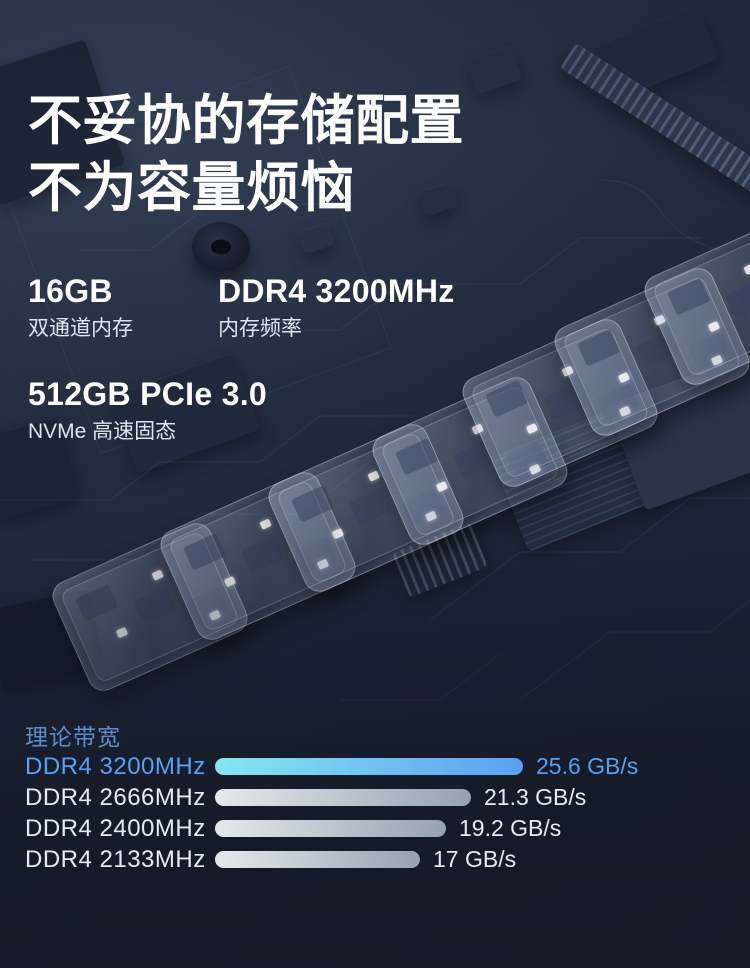 The height and width of the screenshot is (968, 750). I want to click on chart-row: DDR4 2400MHz 19.2 GB/s, so click(375, 828).